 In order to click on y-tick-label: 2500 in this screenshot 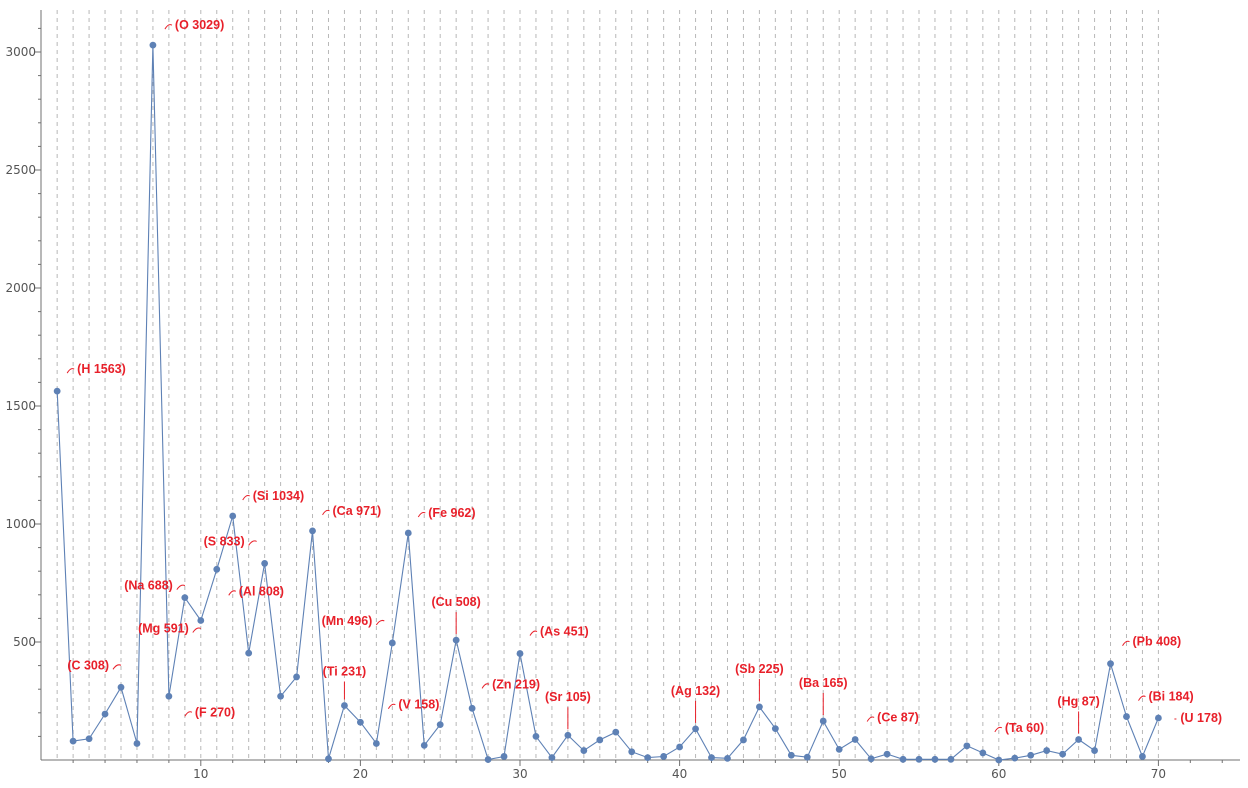, I will do `click(20, 170)`.